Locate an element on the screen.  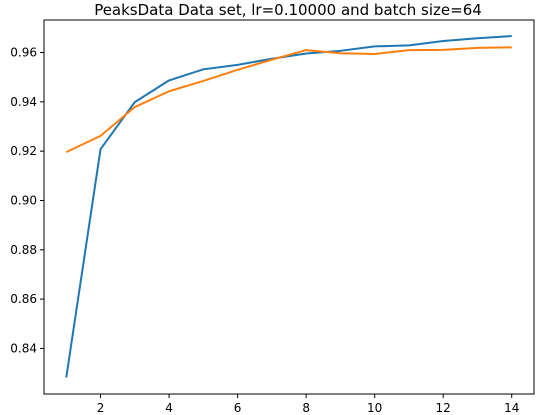
y-tick-label: 0.90 is located at coordinates (23, 200).